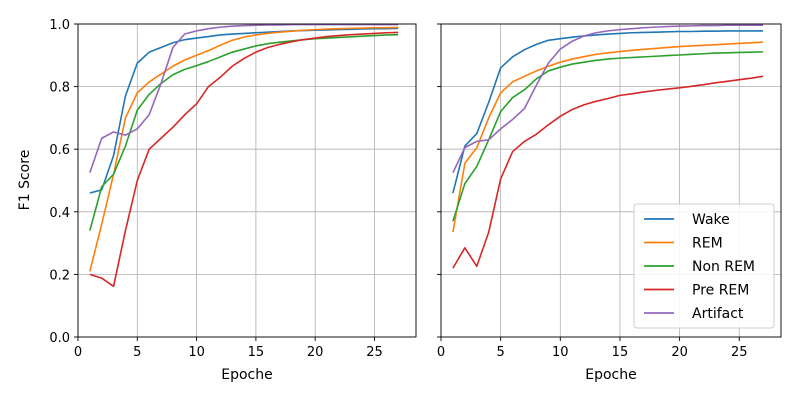 The height and width of the screenshot is (400, 800). What do you see at coordinates (59, 275) in the screenshot?
I see `y-tick-label: 0.2` at bounding box center [59, 275].